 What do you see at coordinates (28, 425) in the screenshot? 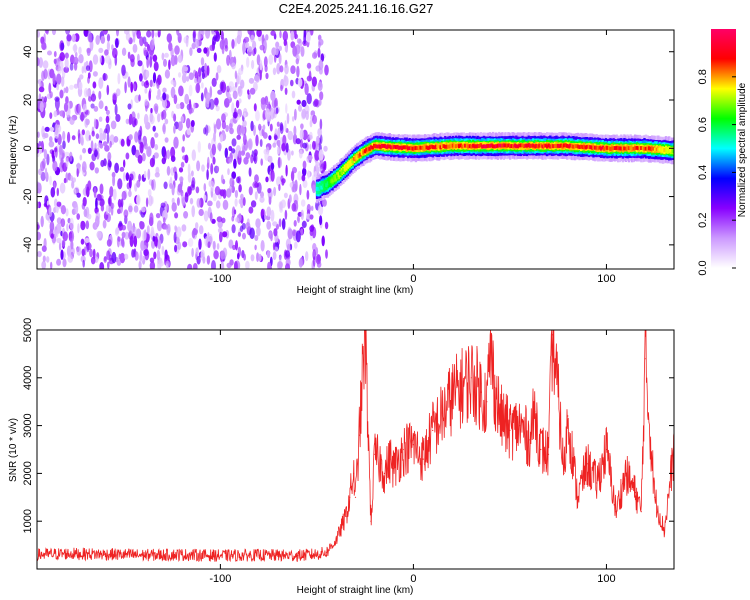
I see `y-tick-label: 3000` at bounding box center [28, 425].